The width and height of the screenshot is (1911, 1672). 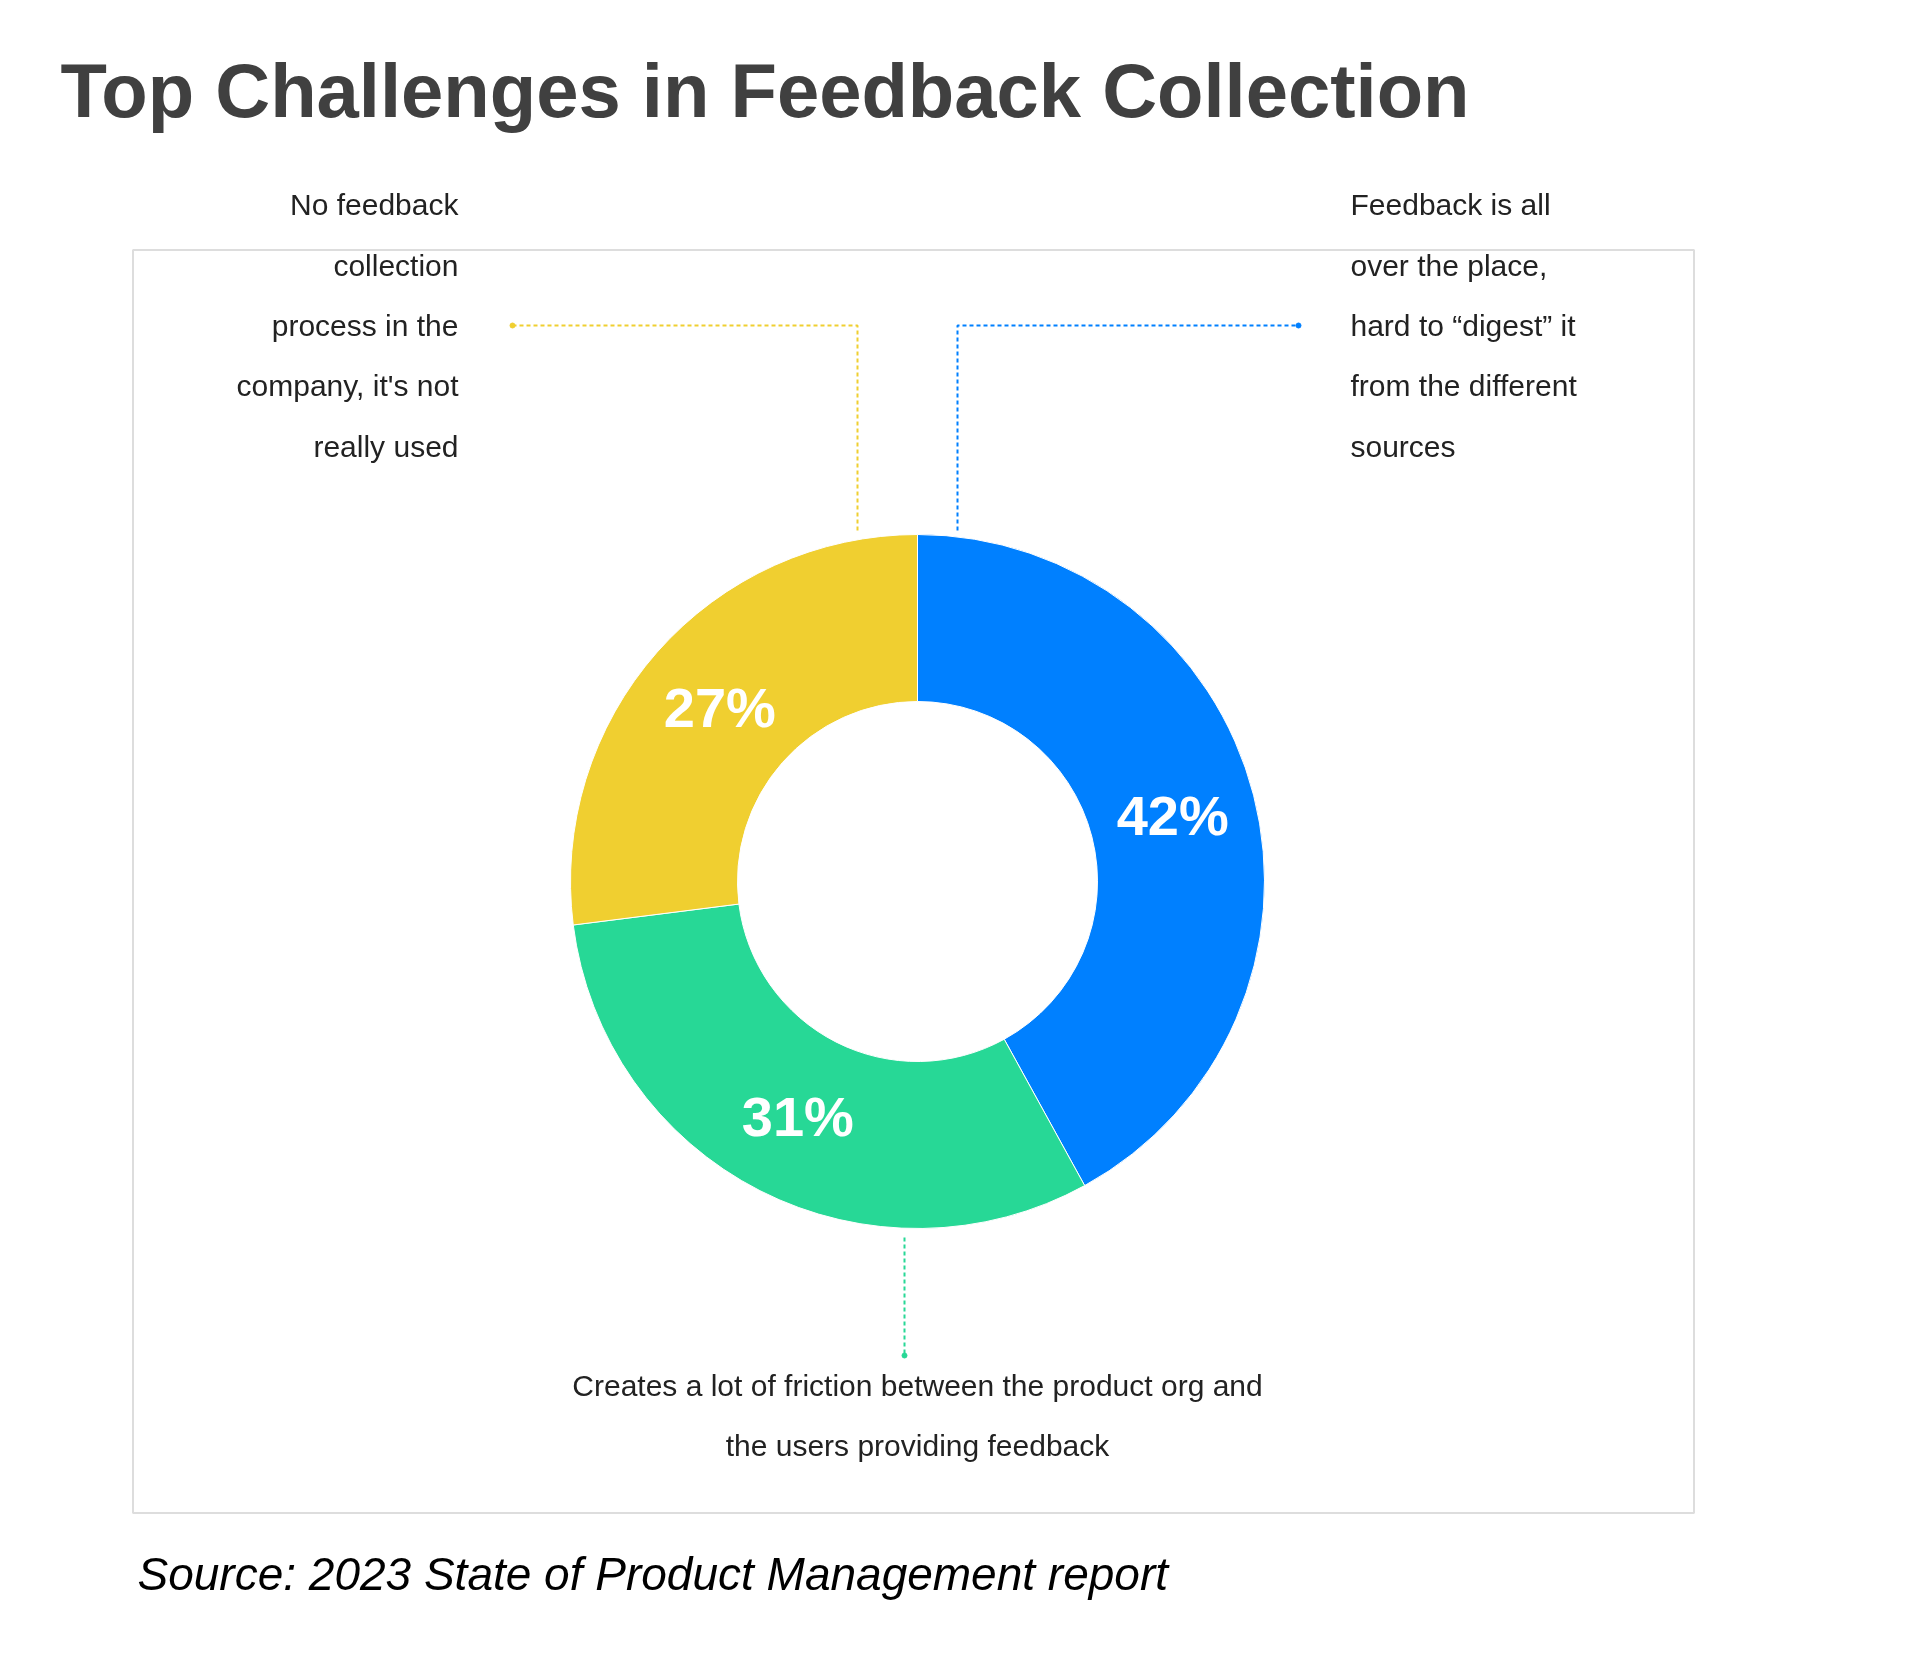 What do you see at coordinates (797, 1116) in the screenshot?
I see `data-label: 31%` at bounding box center [797, 1116].